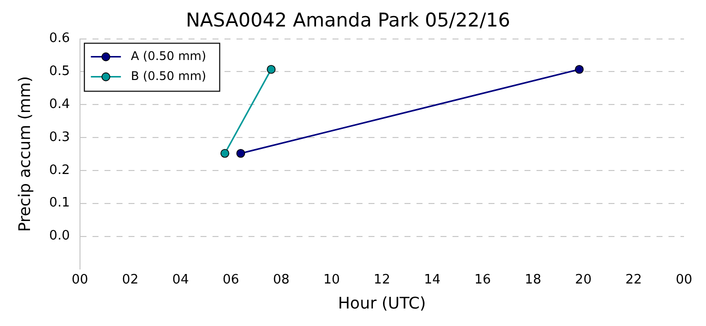 The width and height of the screenshot is (706, 326). What do you see at coordinates (59, 236) in the screenshot?
I see `y-tick-label: 0.0` at bounding box center [59, 236].